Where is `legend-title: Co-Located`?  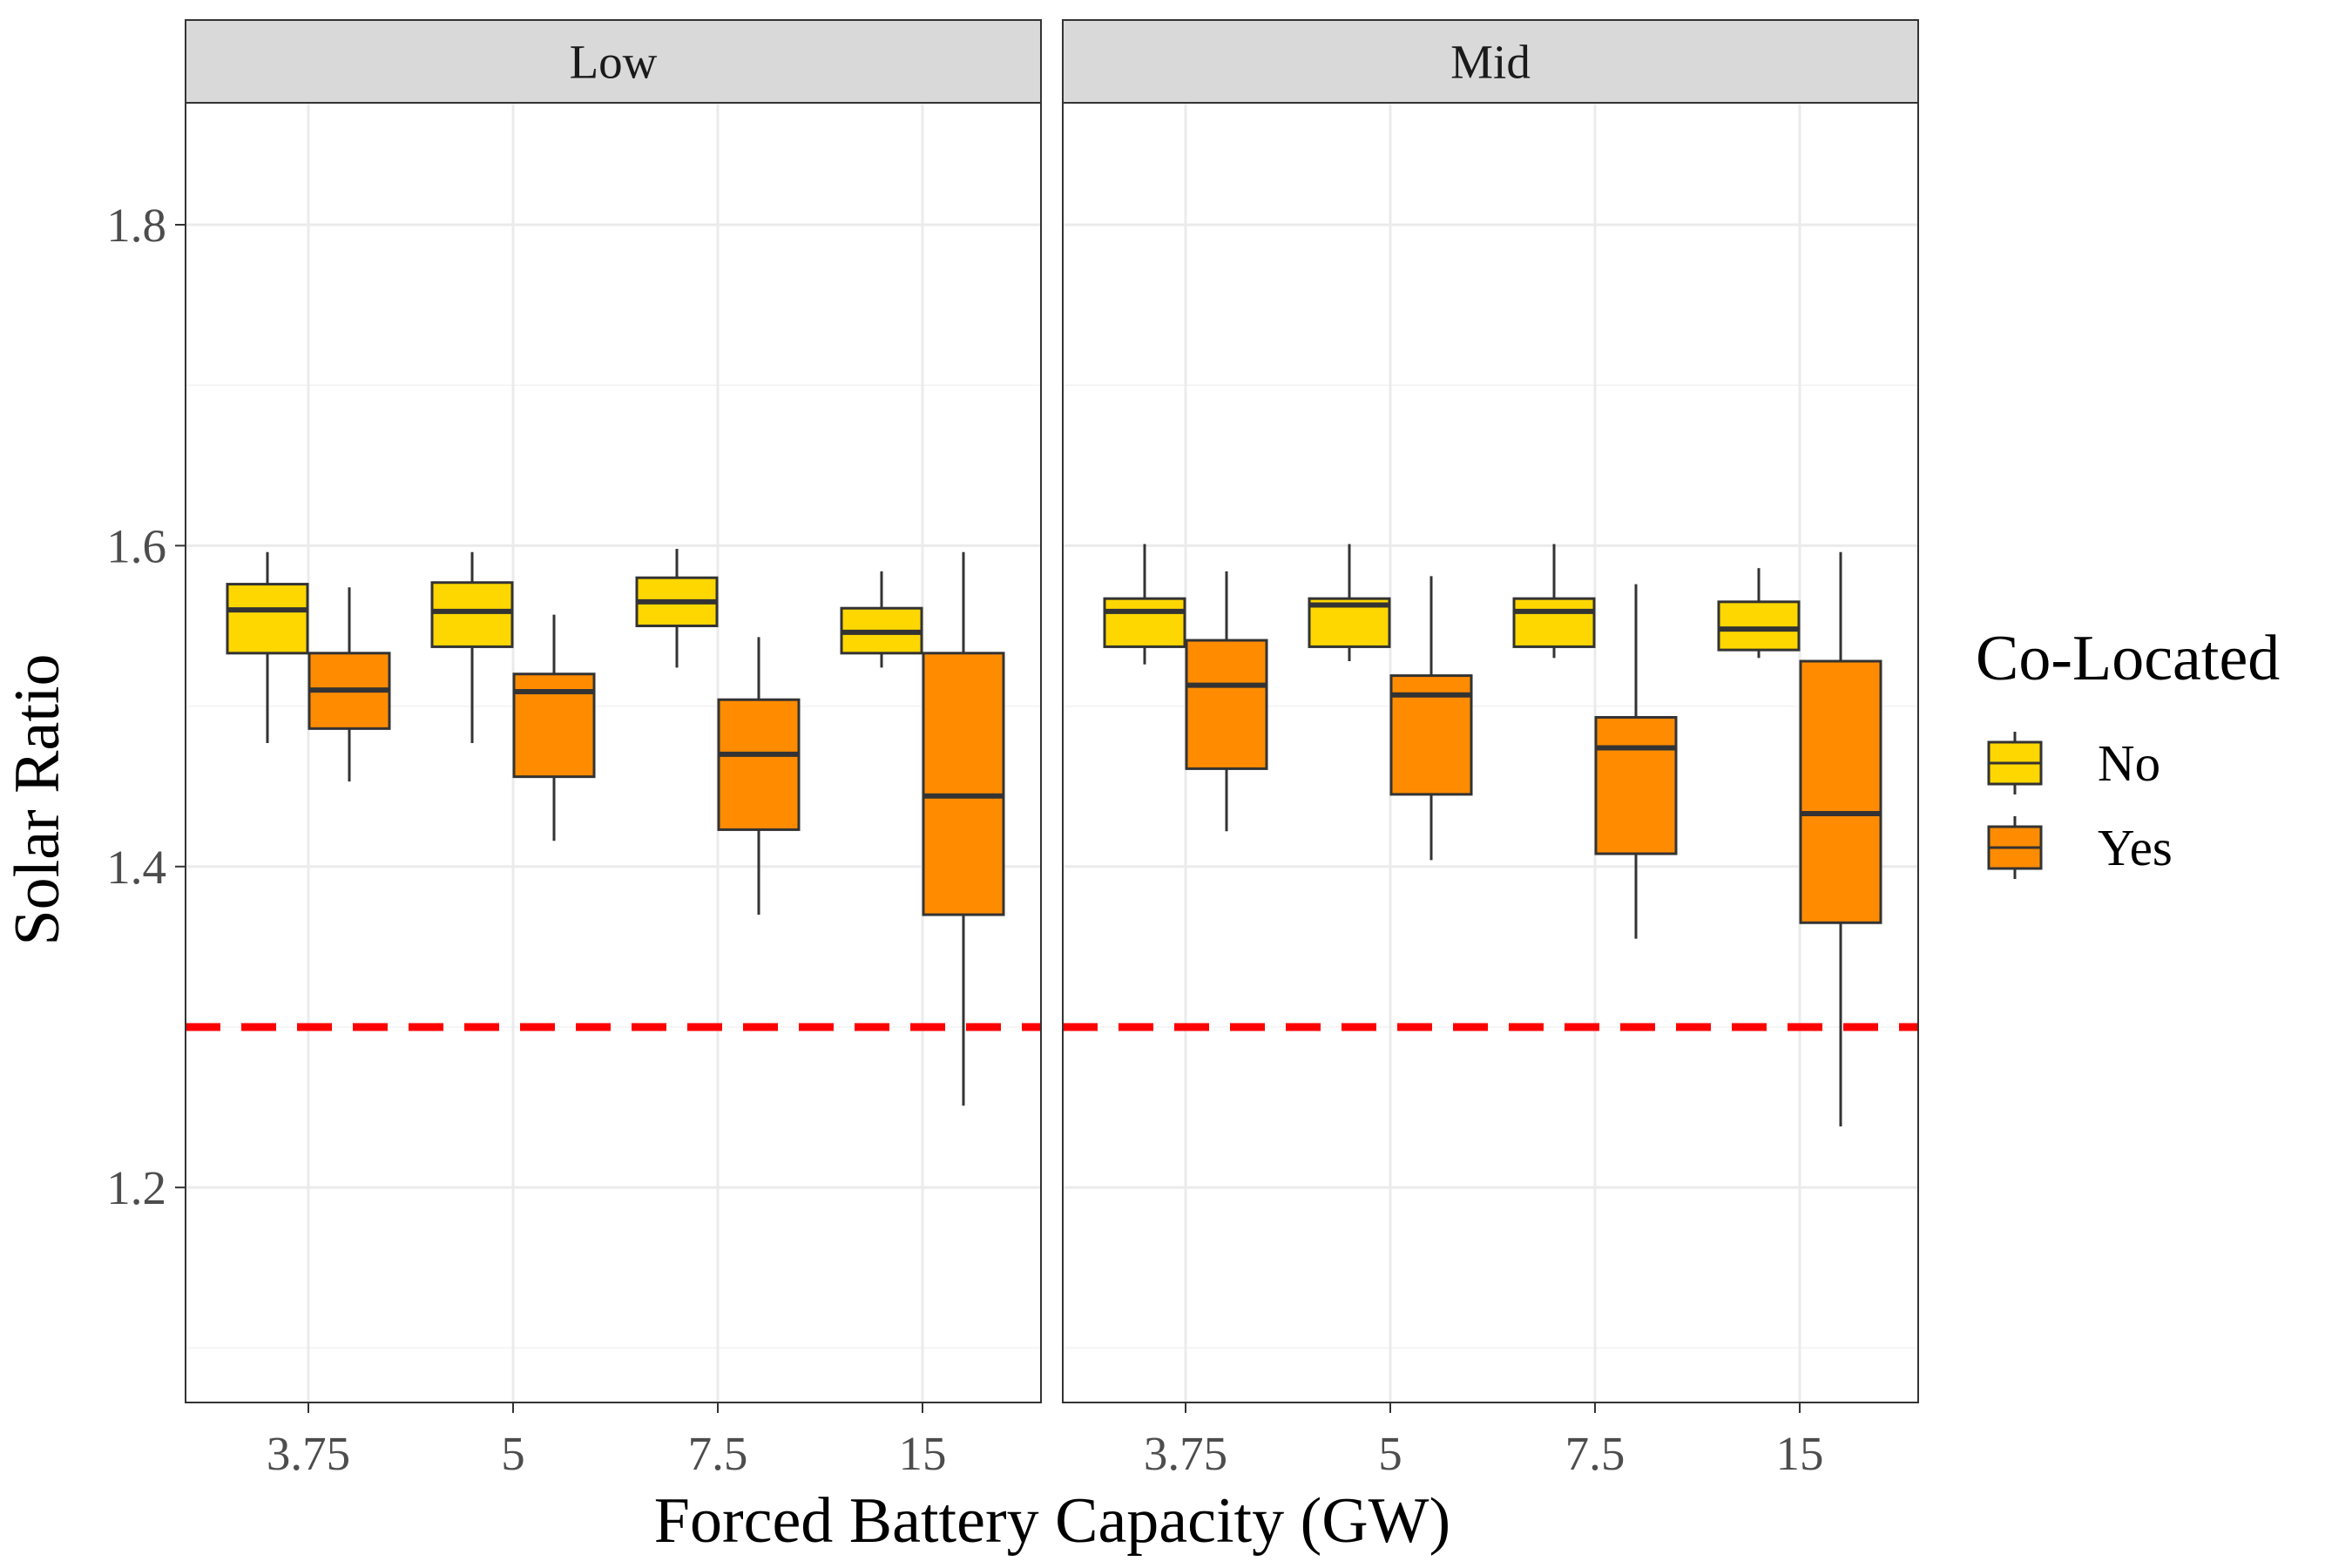 legend-title: Co-Located is located at coordinates (2128, 658).